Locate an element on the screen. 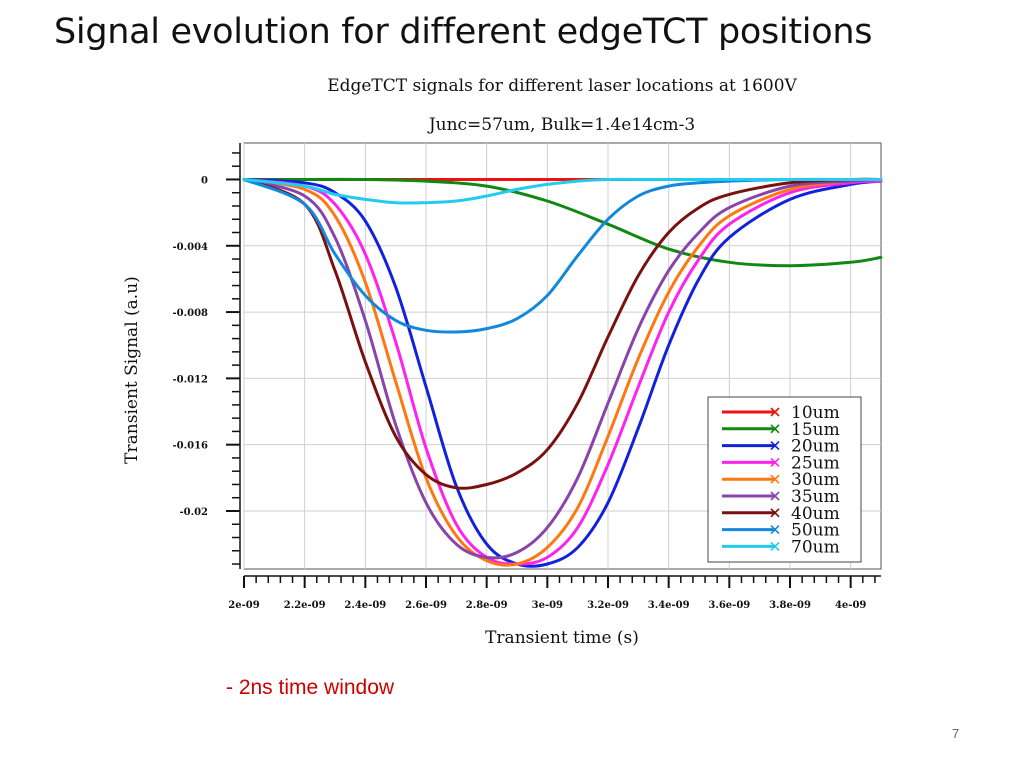 The width and height of the screenshot is (1024, 768). legend-marker-25um is located at coordinates (775, 462).